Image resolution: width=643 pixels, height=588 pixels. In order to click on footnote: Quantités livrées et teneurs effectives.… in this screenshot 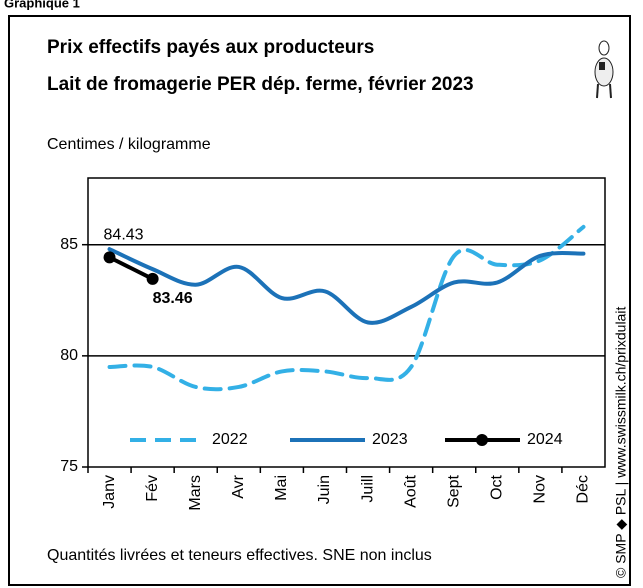, I will do `click(239, 555)`.